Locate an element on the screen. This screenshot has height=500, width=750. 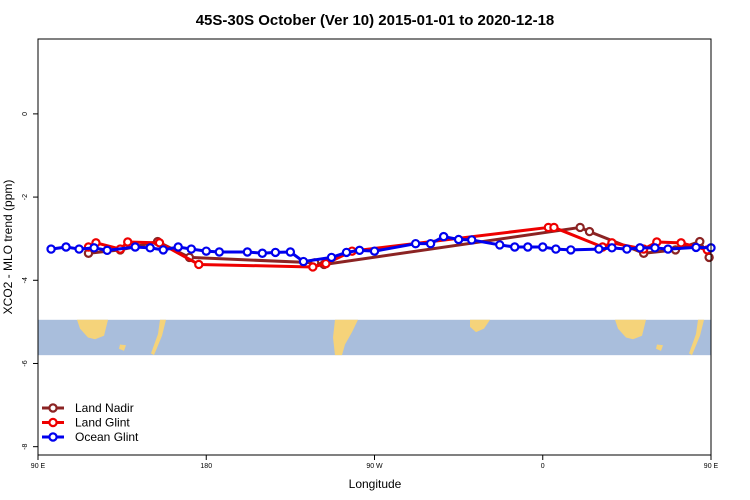
series-layer is located at coordinates (381, 247).